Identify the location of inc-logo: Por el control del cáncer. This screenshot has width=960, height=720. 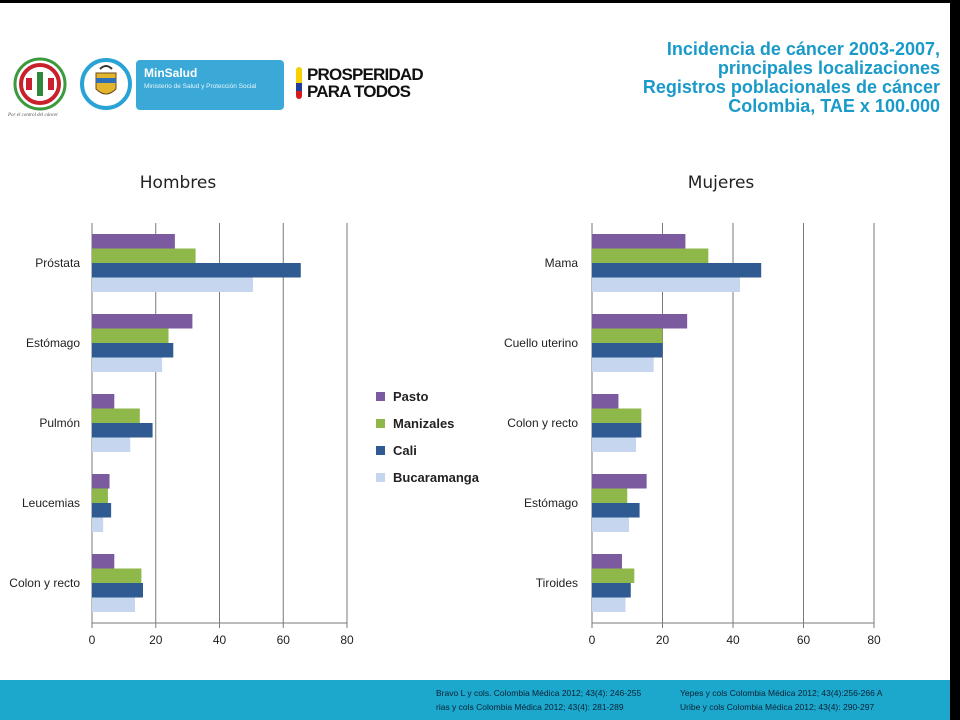
(40, 91).